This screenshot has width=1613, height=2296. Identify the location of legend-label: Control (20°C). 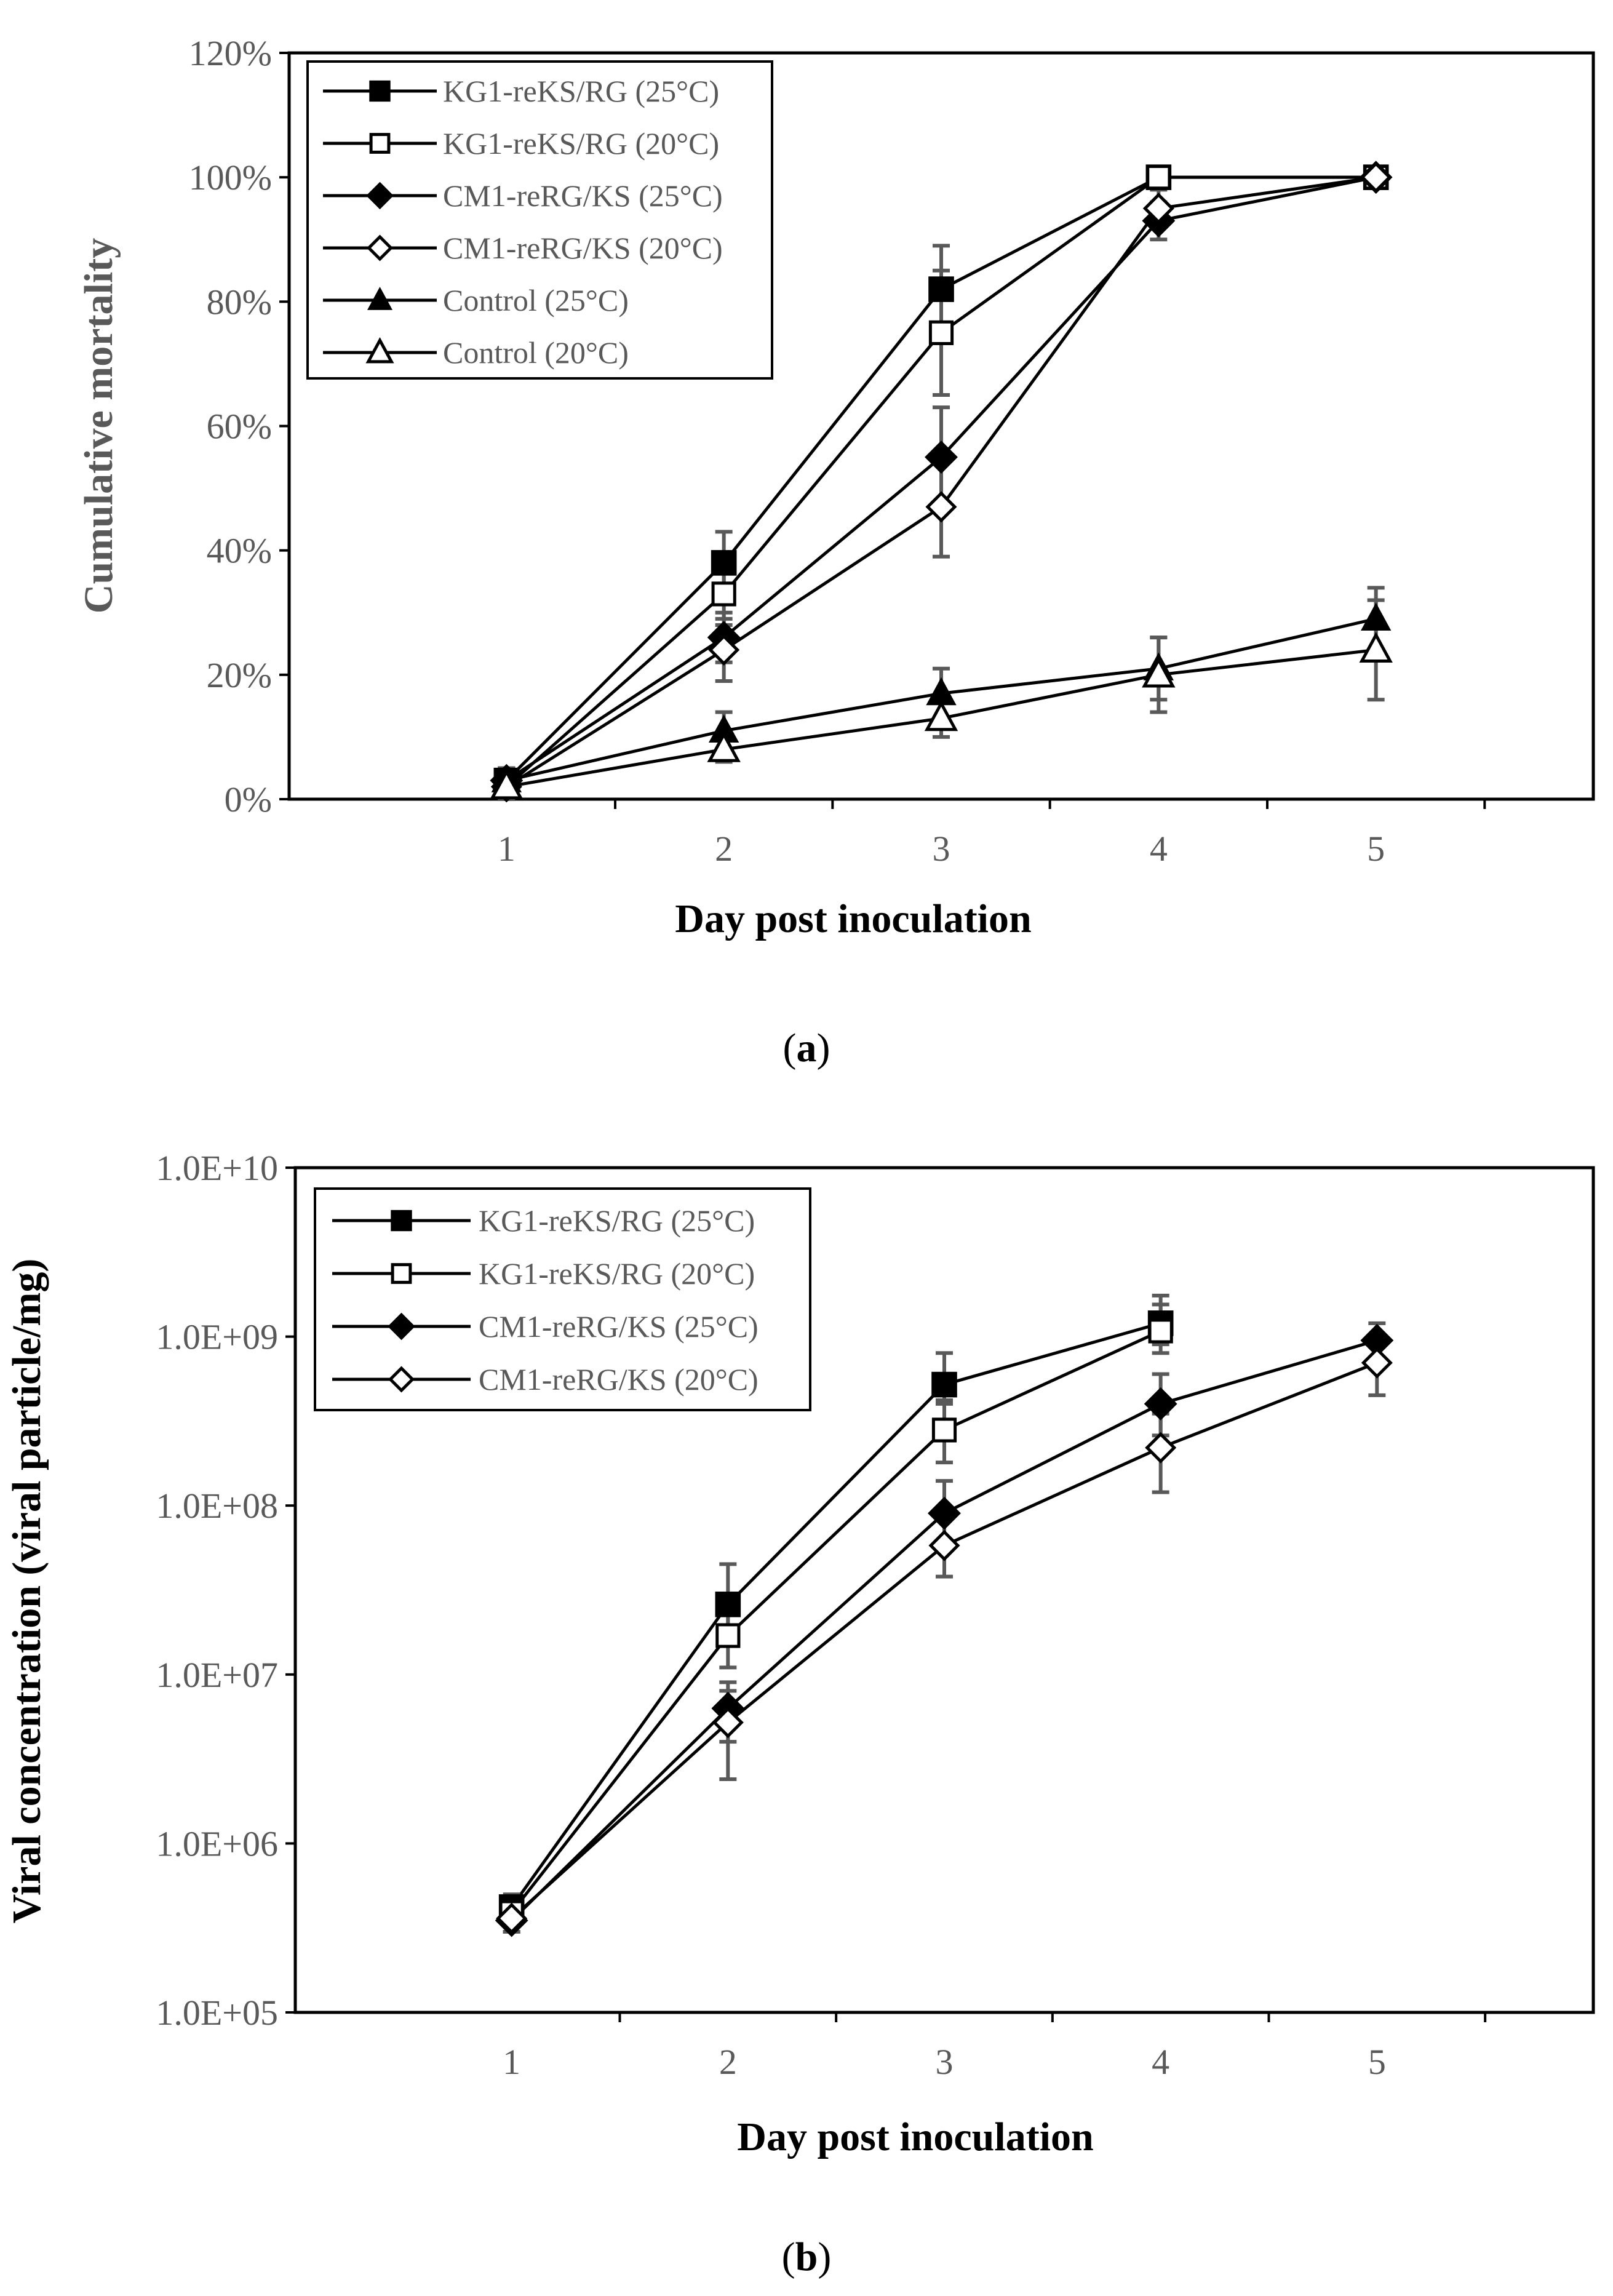
(536, 352).